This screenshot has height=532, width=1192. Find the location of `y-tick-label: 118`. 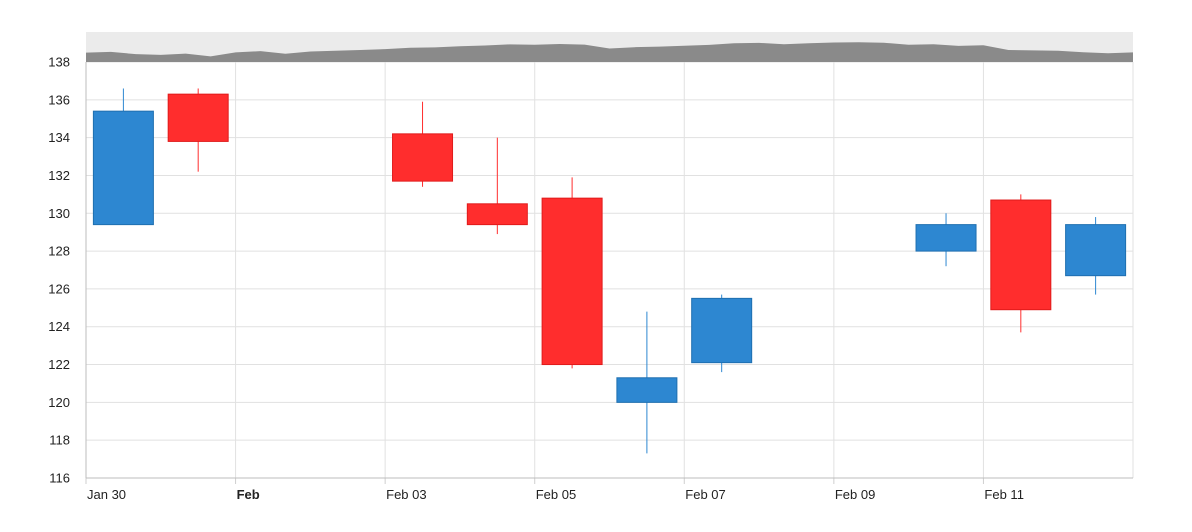

y-tick-label: 118 is located at coordinates (59, 440).